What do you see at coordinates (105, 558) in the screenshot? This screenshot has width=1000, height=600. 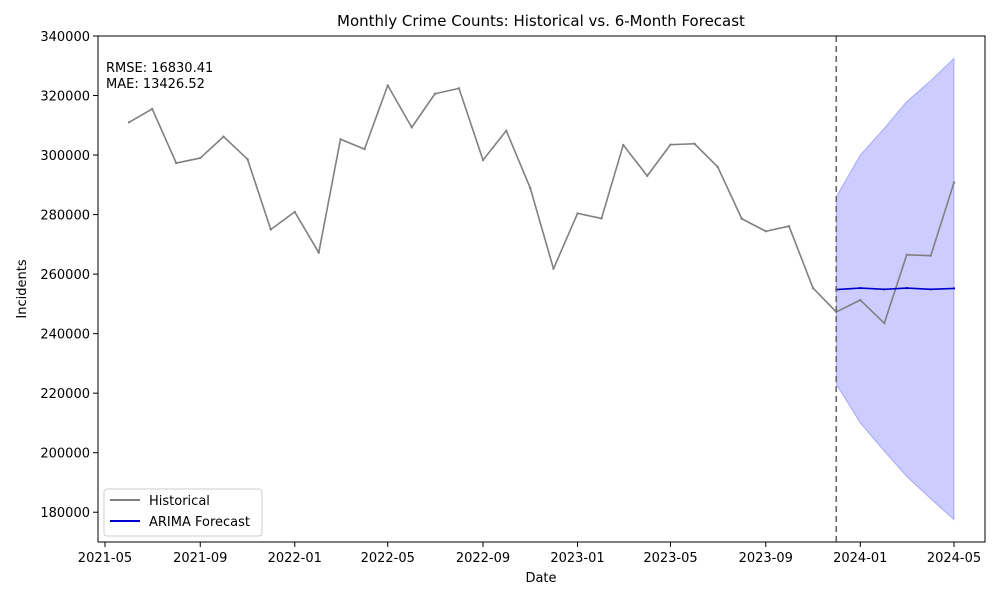 I see `x-tick-label: 2021-05` at bounding box center [105, 558].